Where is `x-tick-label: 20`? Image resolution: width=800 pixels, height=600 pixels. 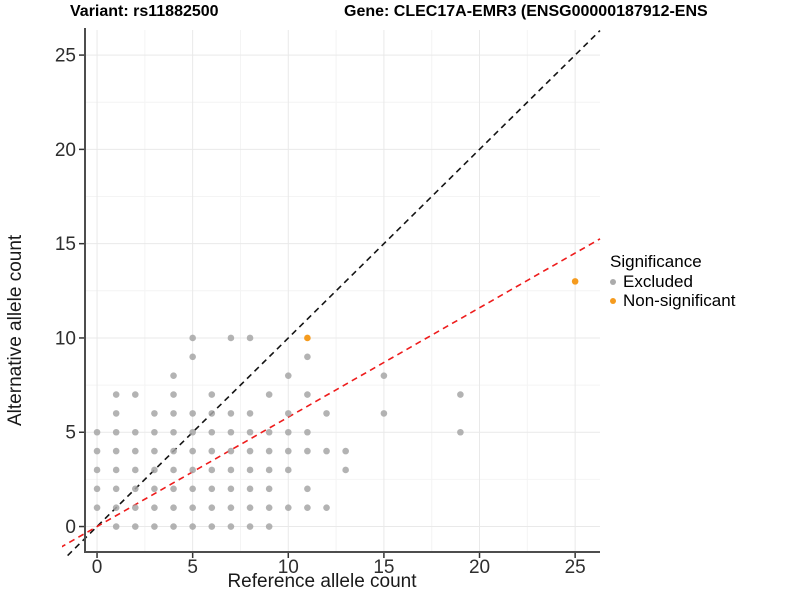 x-tick-label: 20 is located at coordinates (479, 567).